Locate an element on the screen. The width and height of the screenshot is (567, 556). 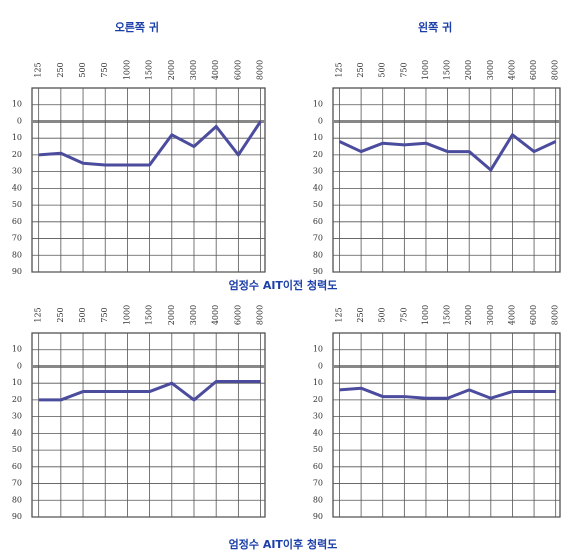
chart-title: 왼쪽 귀 is located at coordinates (435, 27).